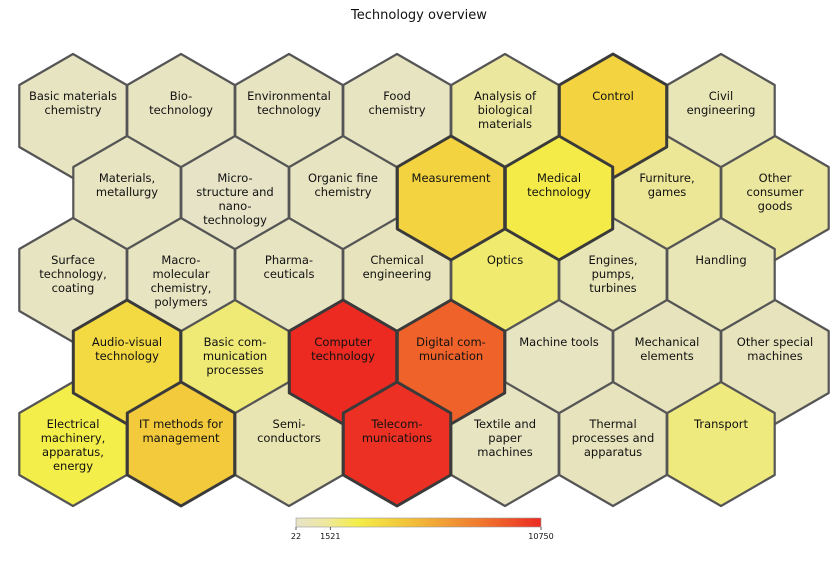 This screenshot has width=838, height=576. I want to click on hex-label: Telecom-munications, so click(397, 431).